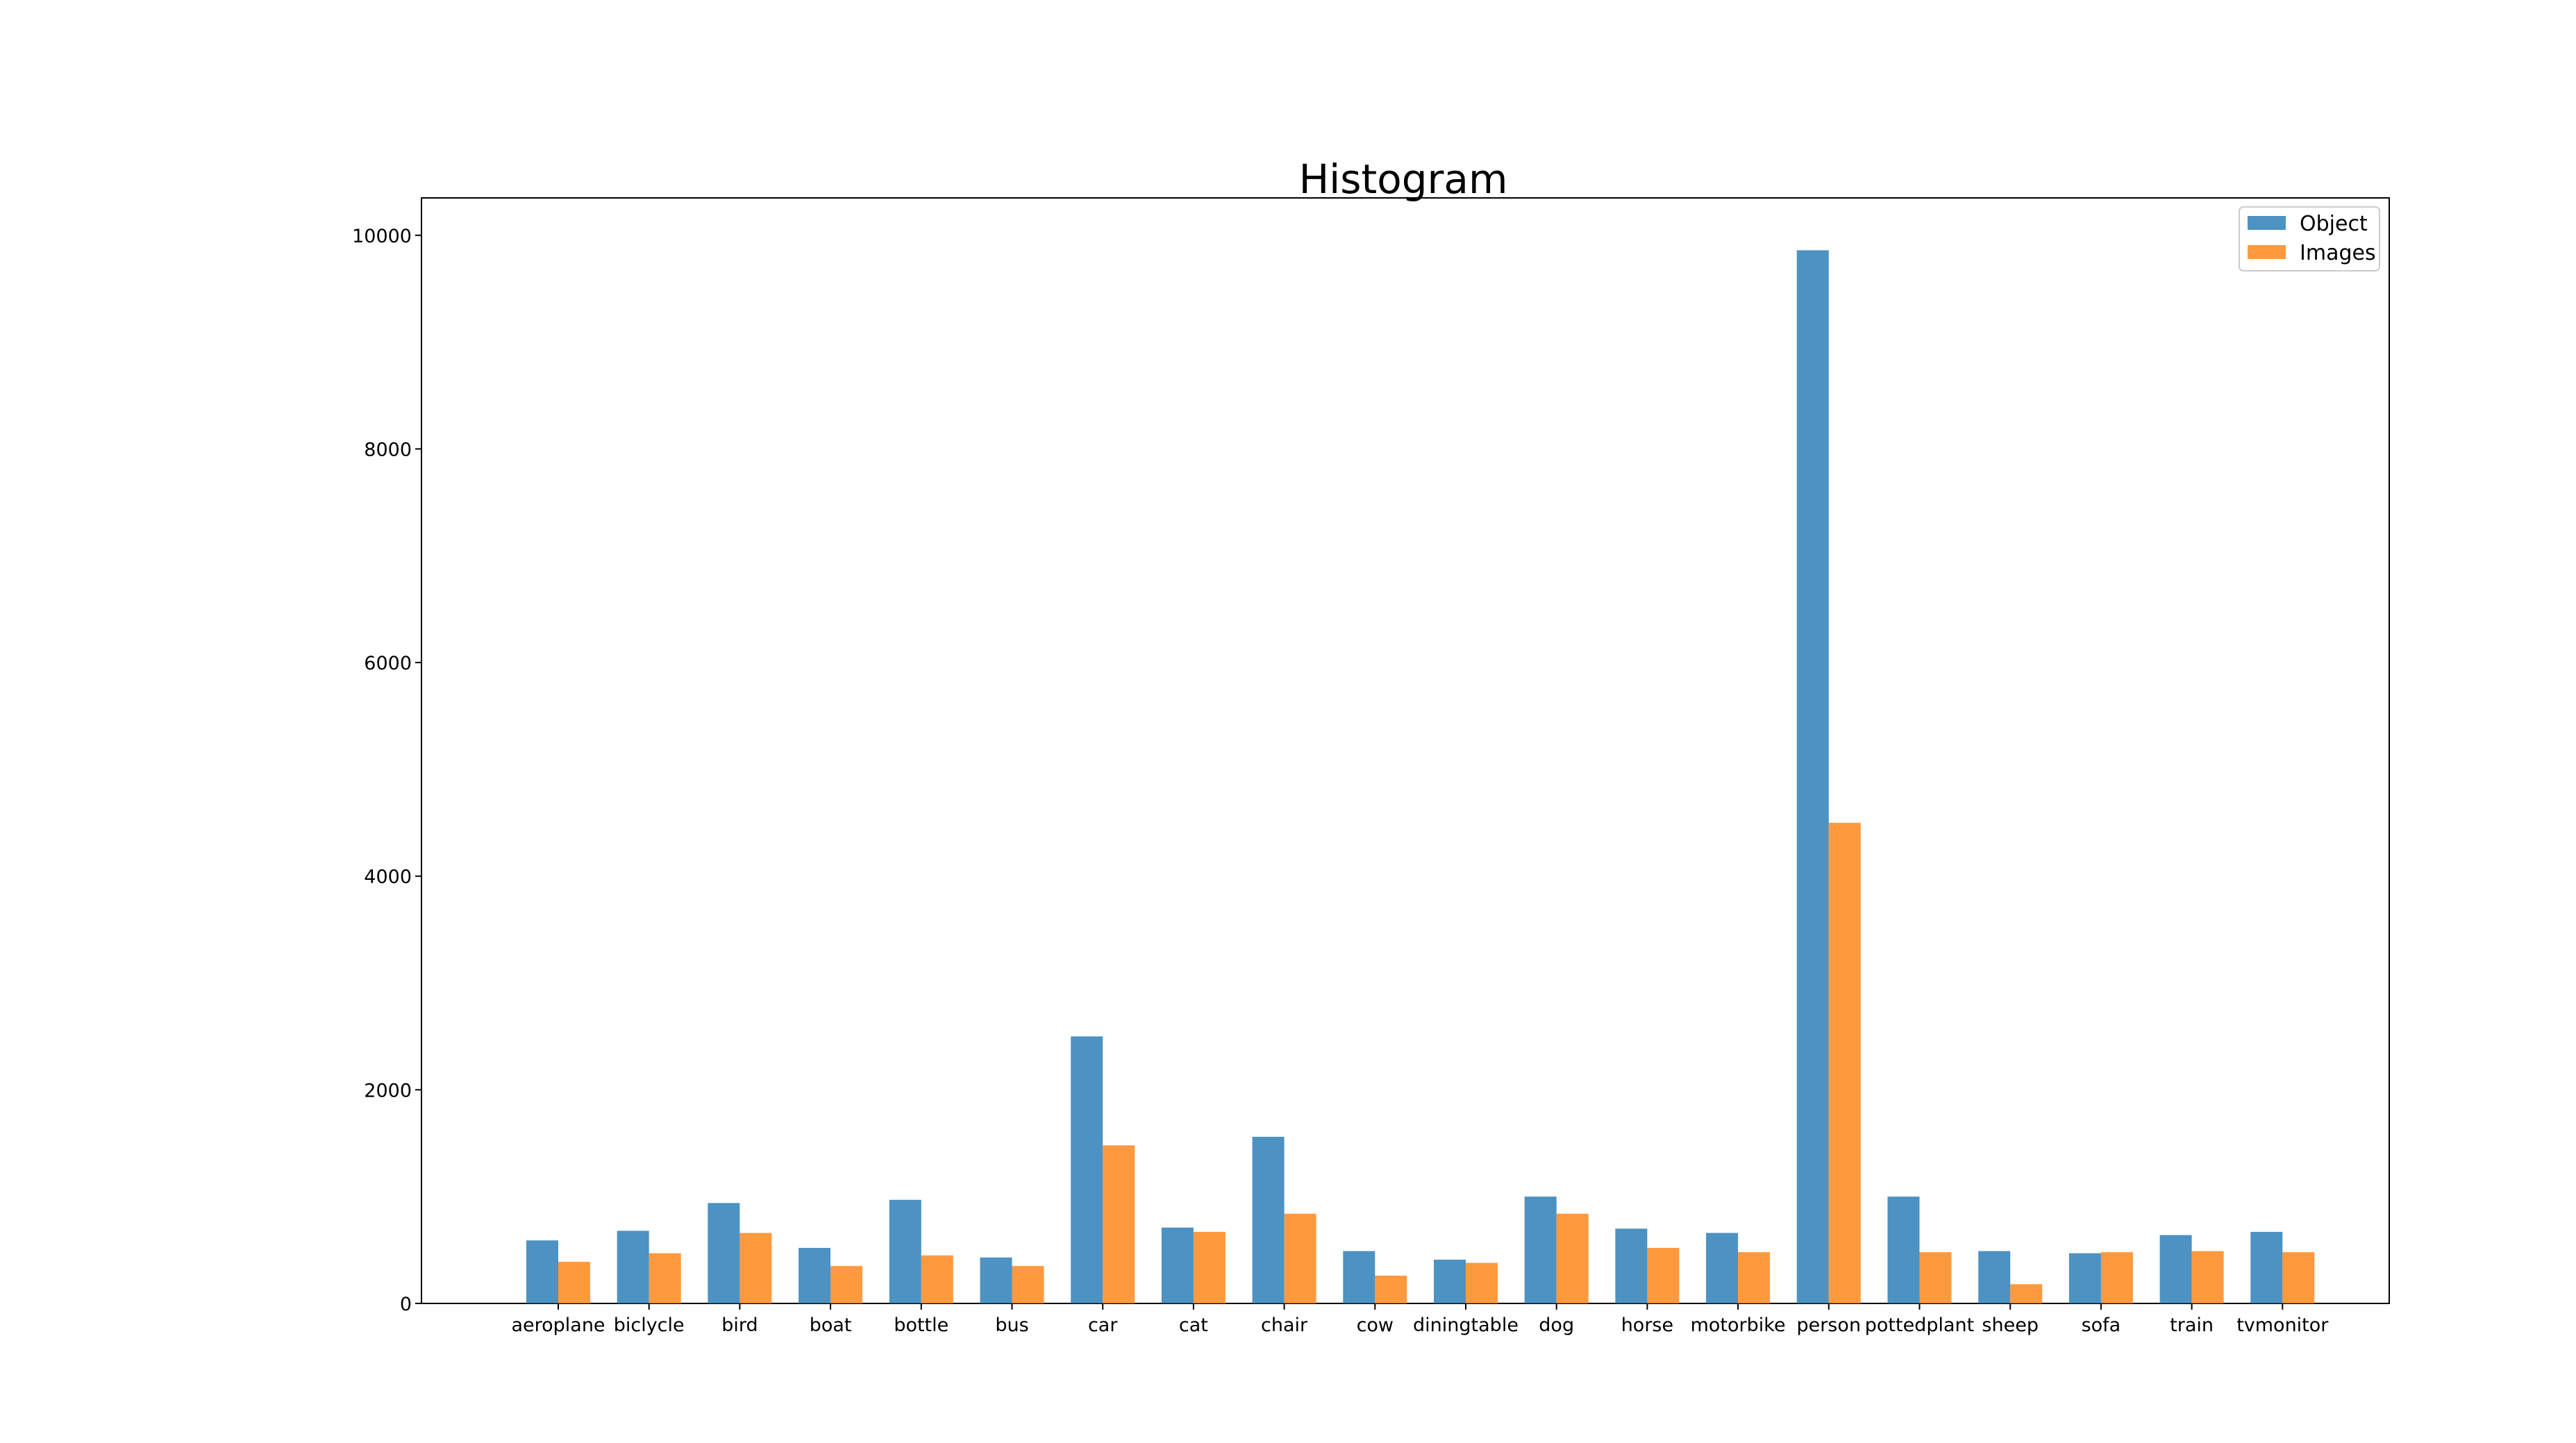 This screenshot has height=1443, width=2576. I want to click on bar-object-chair, so click(1268, 1220).